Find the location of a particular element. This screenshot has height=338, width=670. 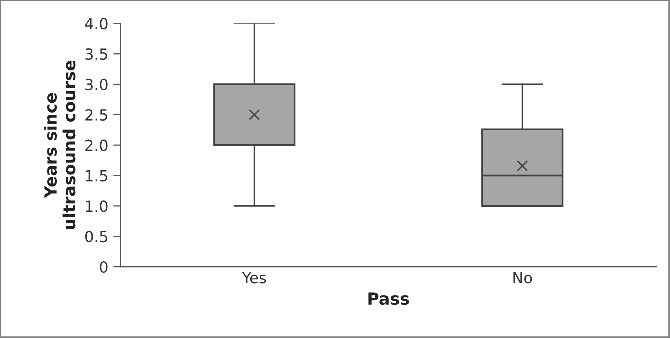

x-axis-title: Pass is located at coordinates (389, 299).